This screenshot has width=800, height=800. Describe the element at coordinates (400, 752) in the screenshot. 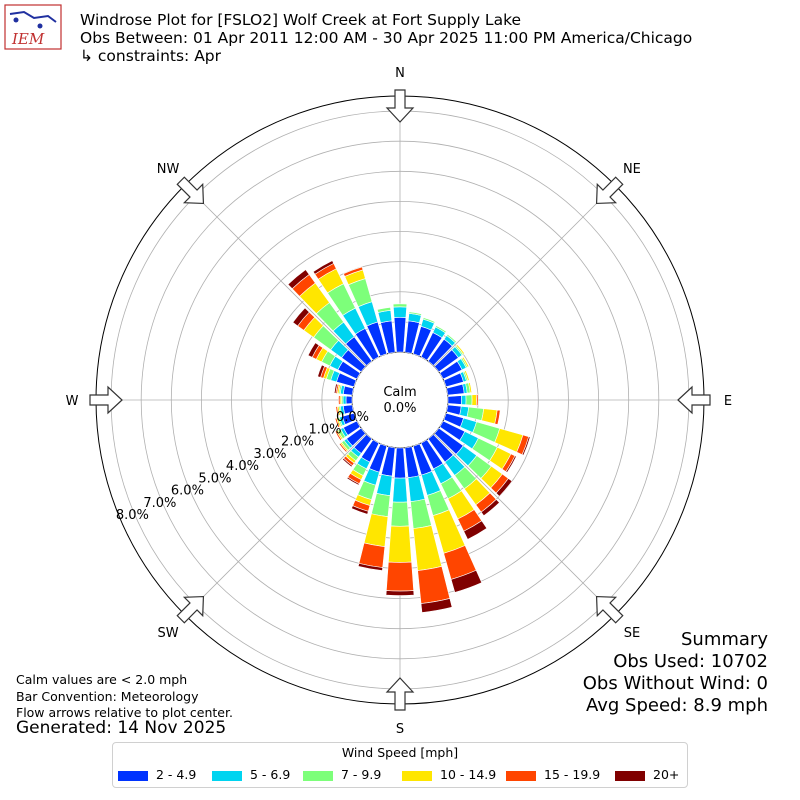

I see `legend-title: Wind Speed [mph]` at that location.